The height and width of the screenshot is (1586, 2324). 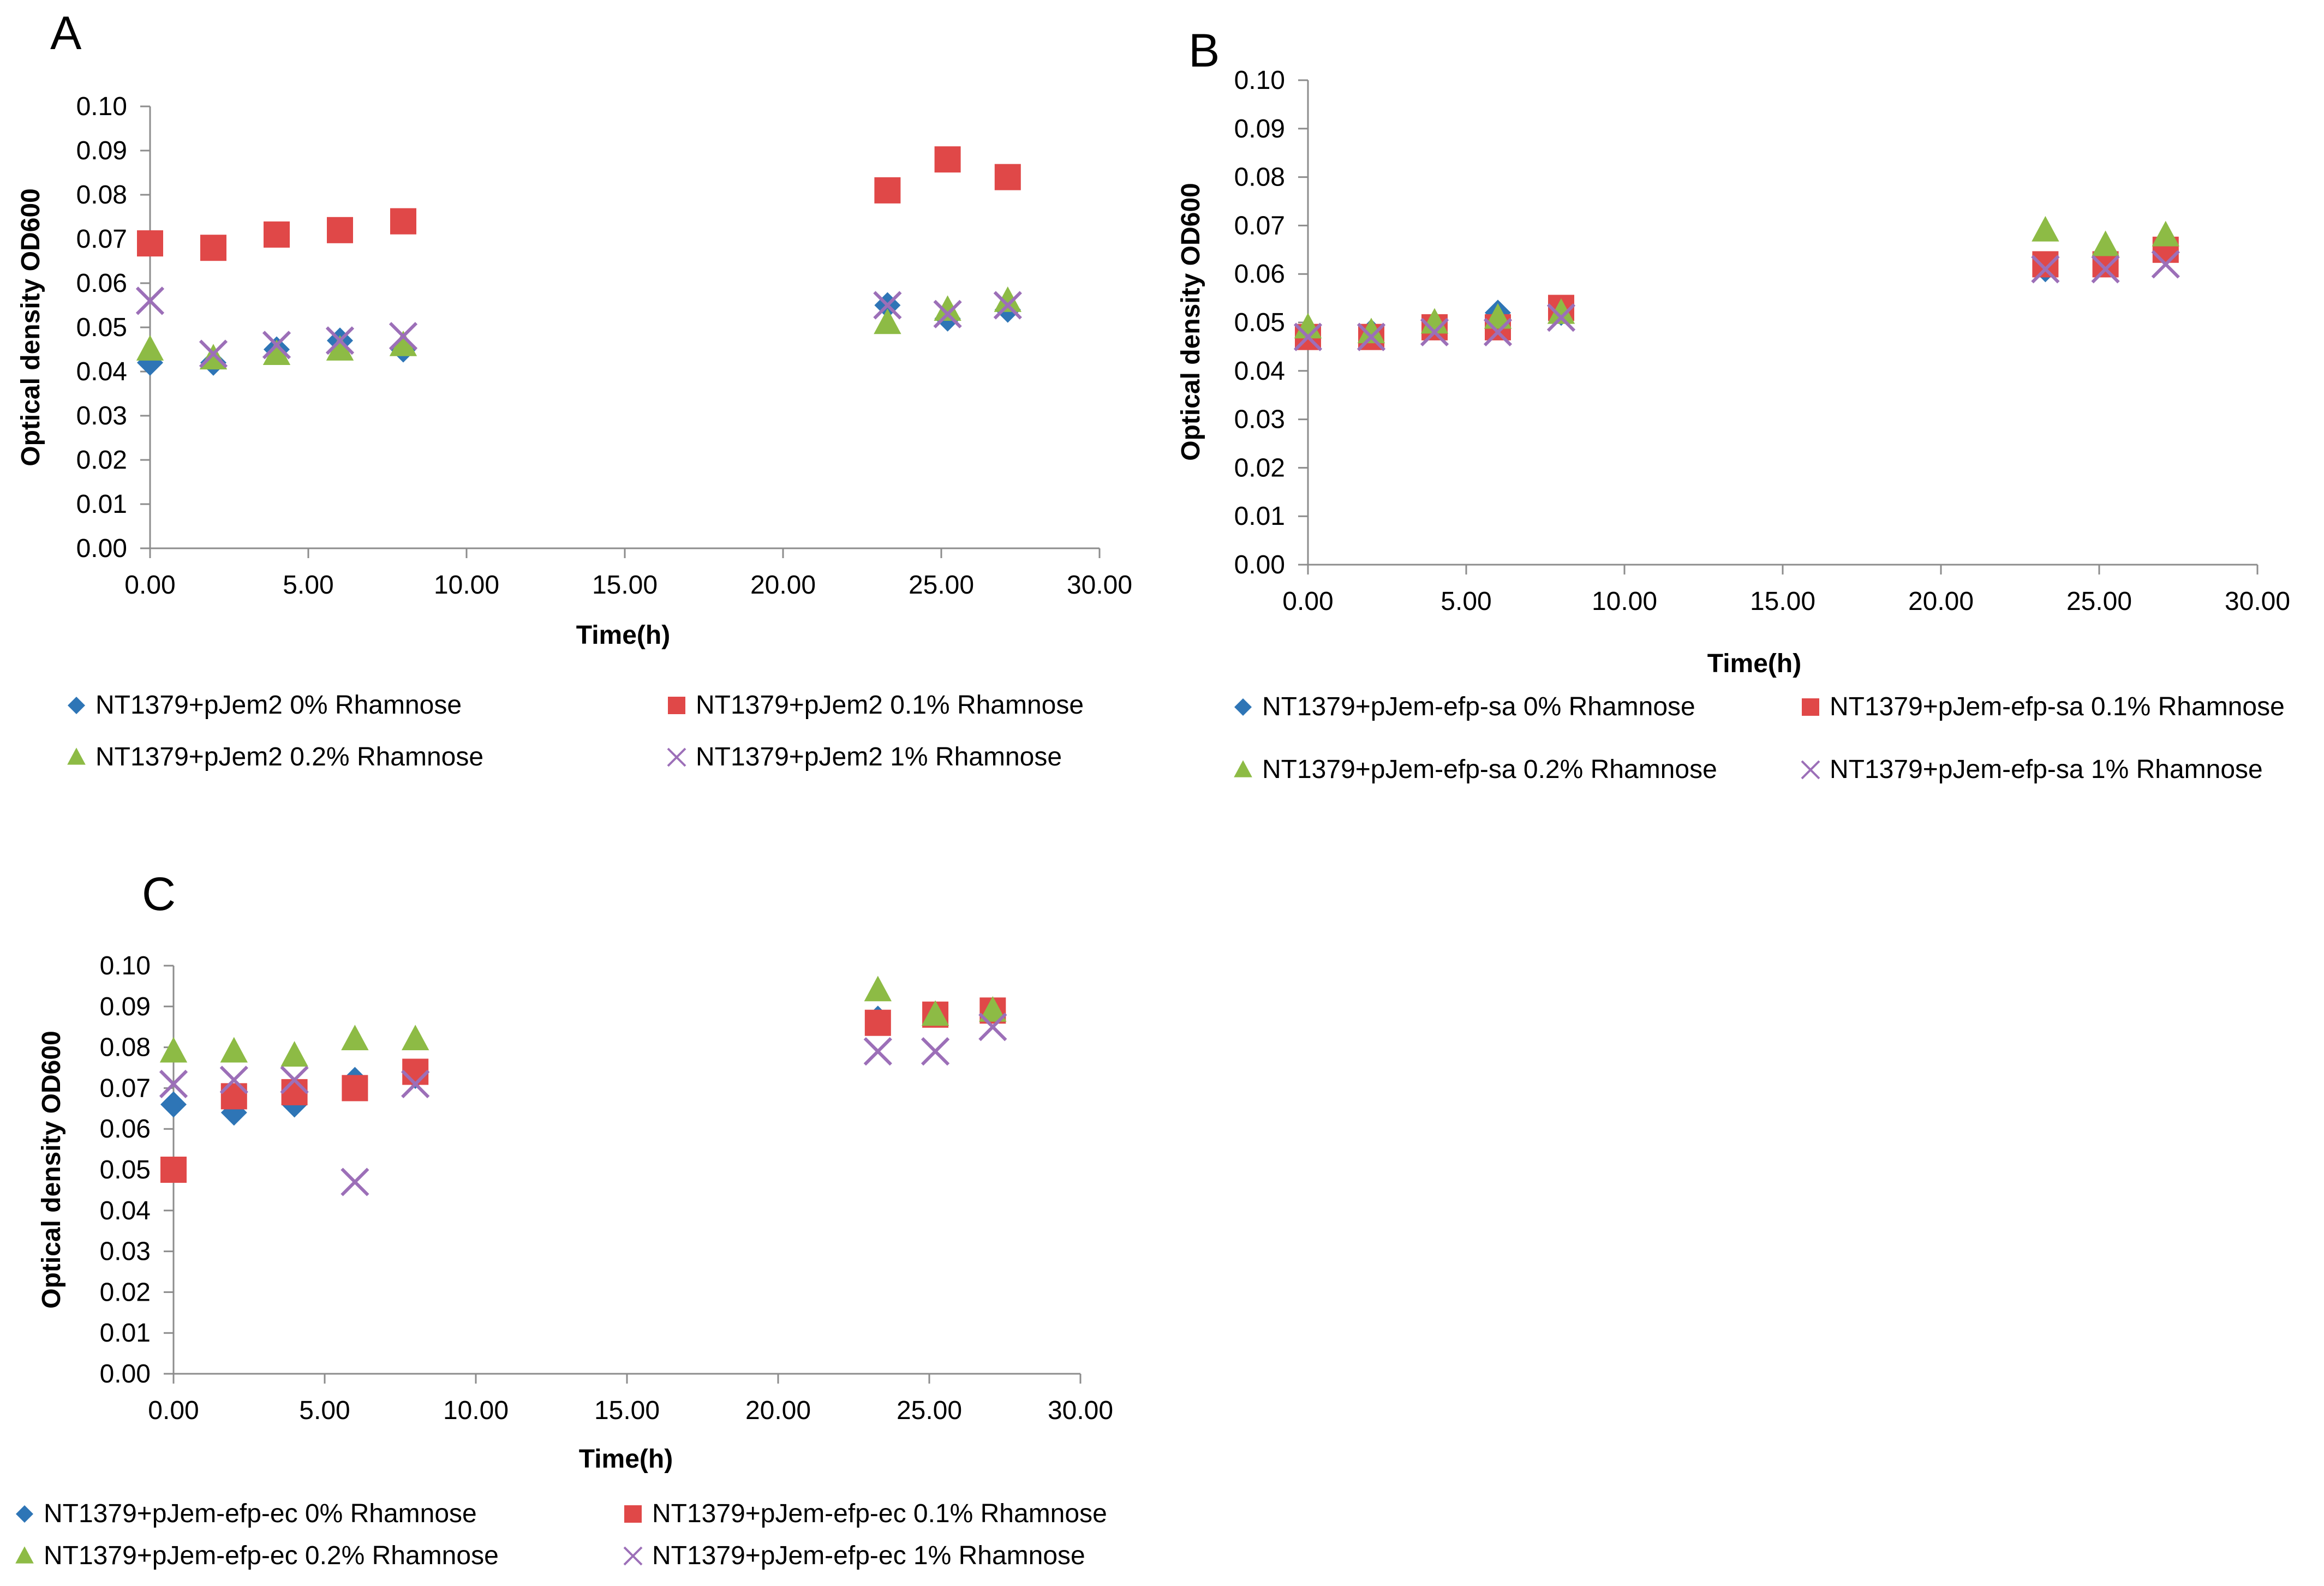 What do you see at coordinates (271, 1555) in the screenshot?
I see `legend-label: NT1379+pJem-efp-ec 0.2% Rhamnose` at bounding box center [271, 1555].